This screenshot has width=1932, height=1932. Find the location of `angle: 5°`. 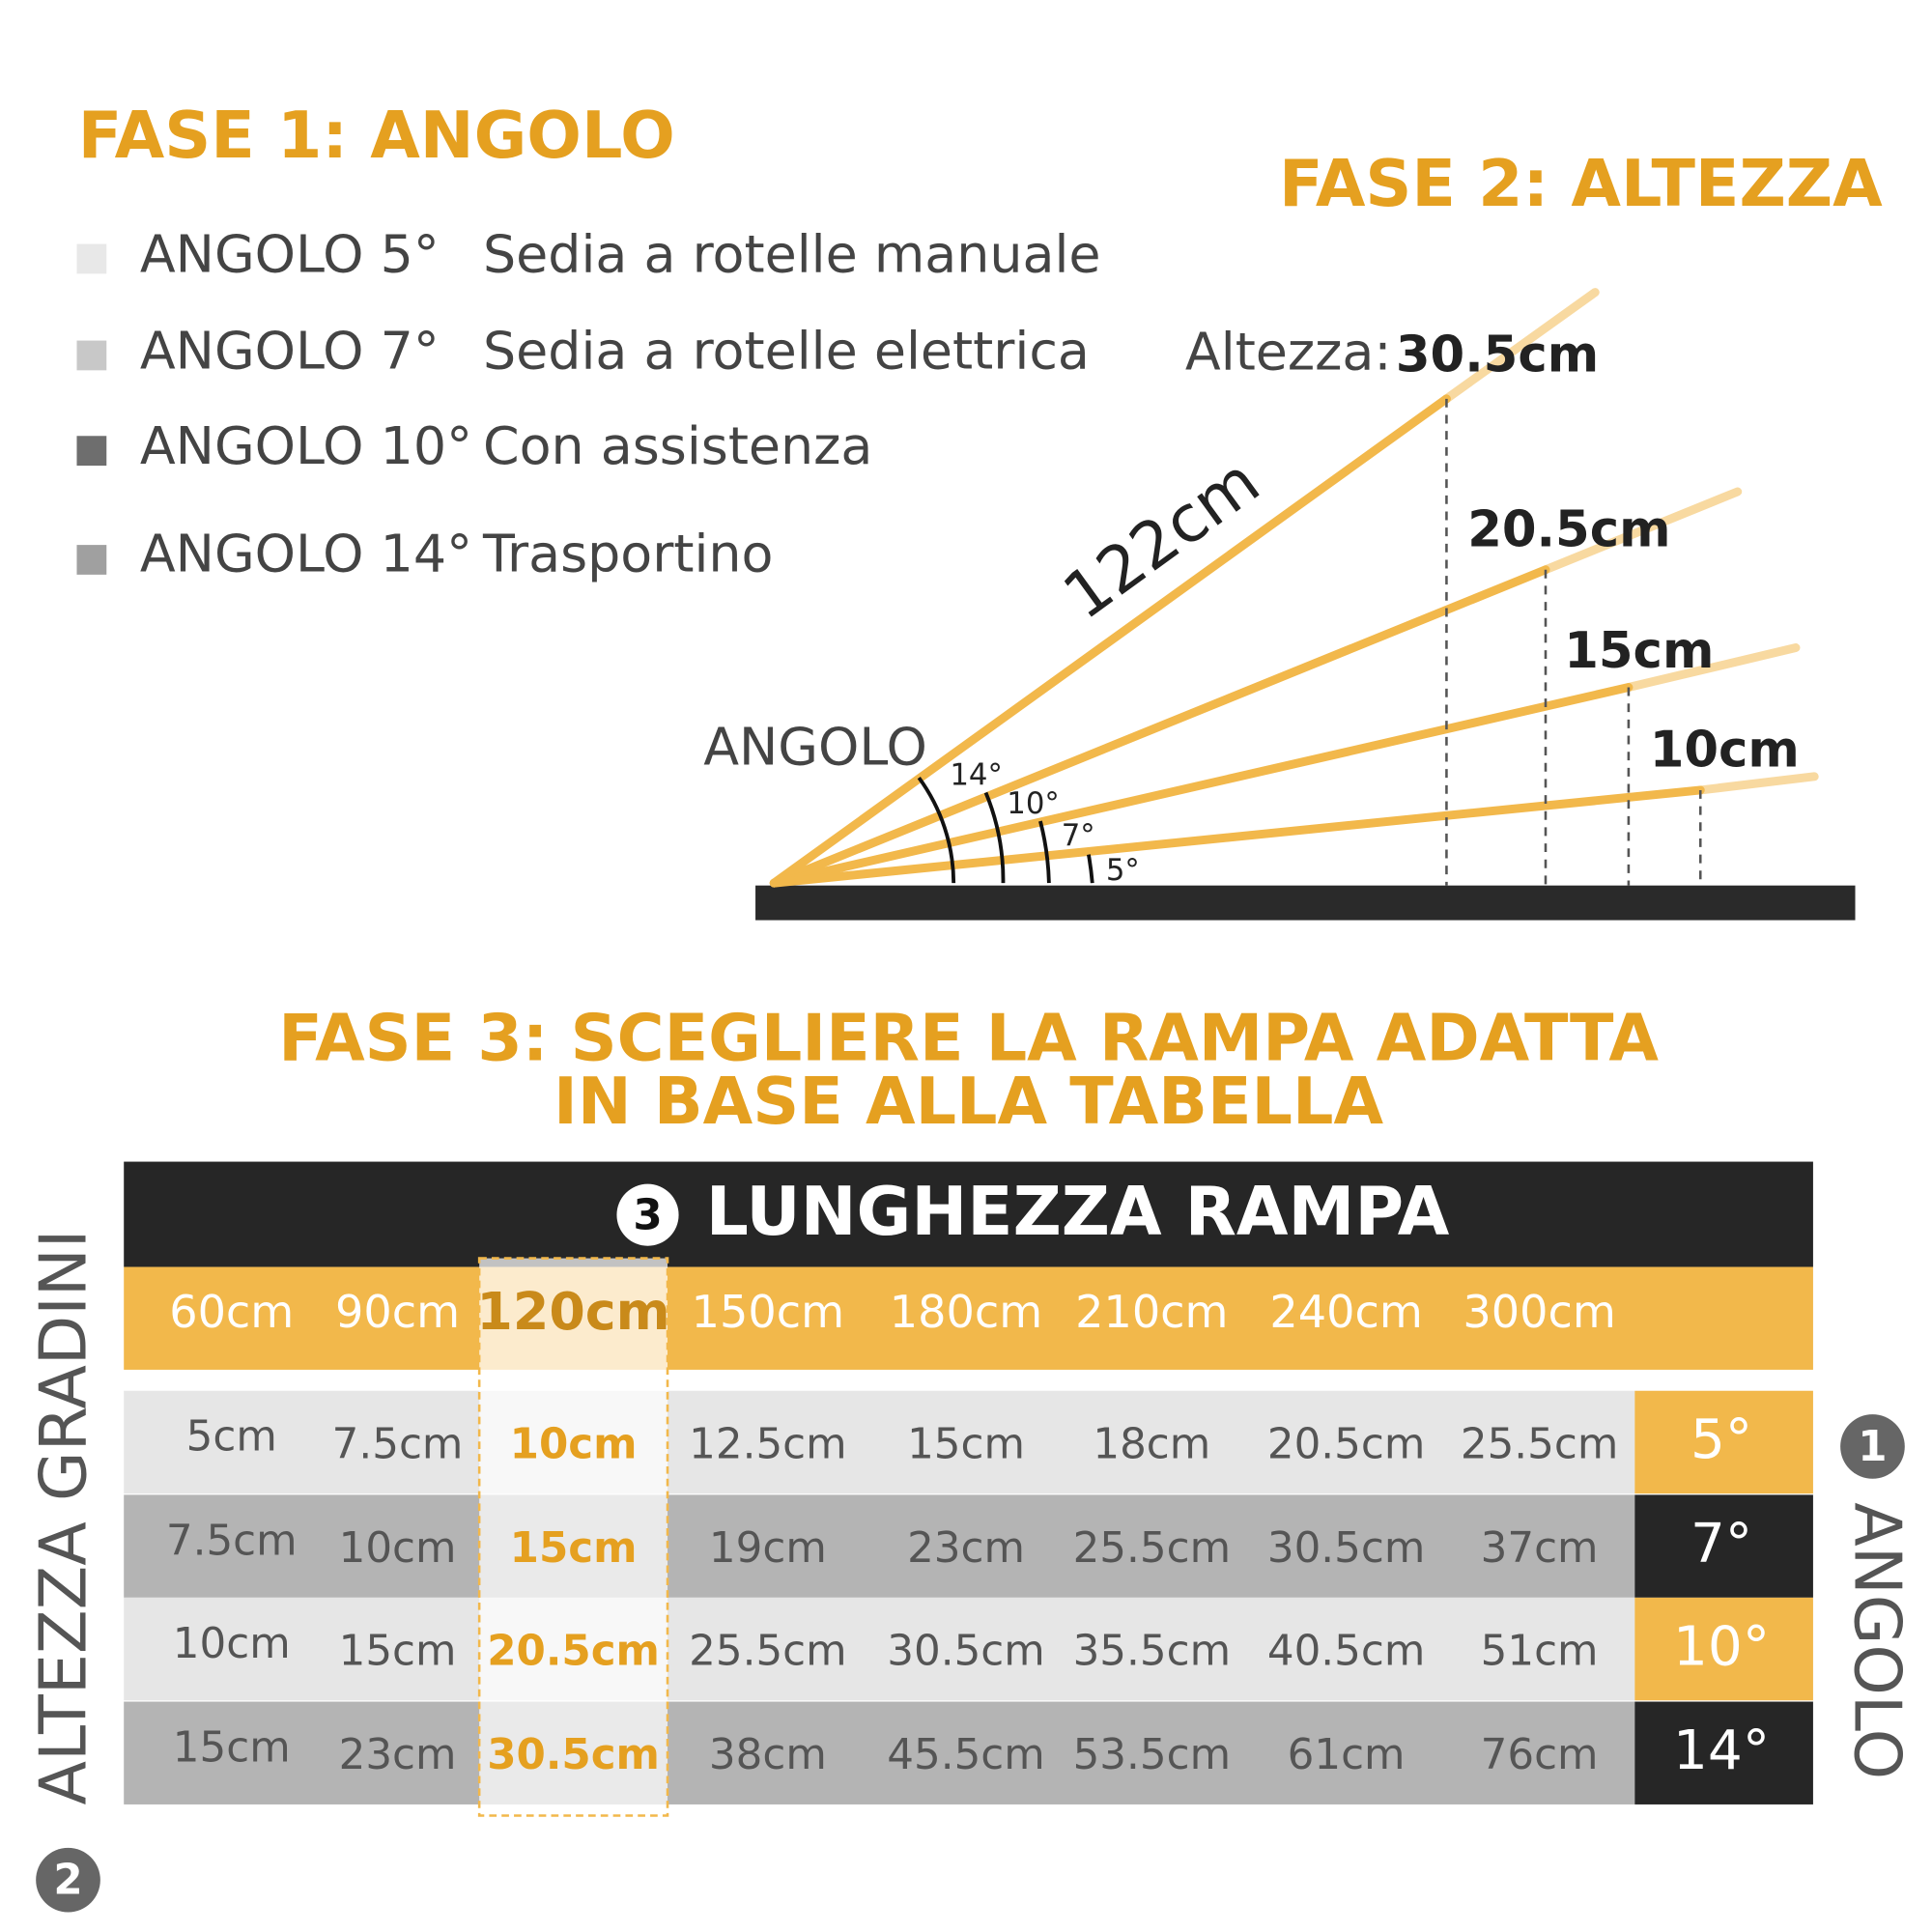

angle: 5° is located at coordinates (1123, 870).